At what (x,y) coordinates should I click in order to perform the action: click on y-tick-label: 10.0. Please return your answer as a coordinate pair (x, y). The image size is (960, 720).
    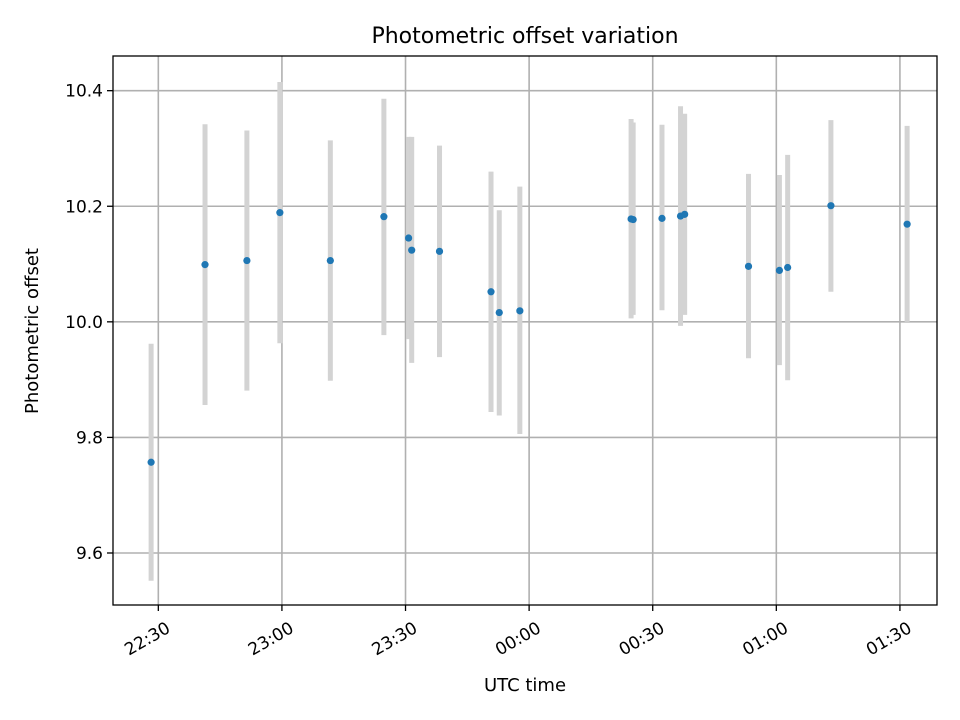
    Looking at the image, I should click on (84, 323).